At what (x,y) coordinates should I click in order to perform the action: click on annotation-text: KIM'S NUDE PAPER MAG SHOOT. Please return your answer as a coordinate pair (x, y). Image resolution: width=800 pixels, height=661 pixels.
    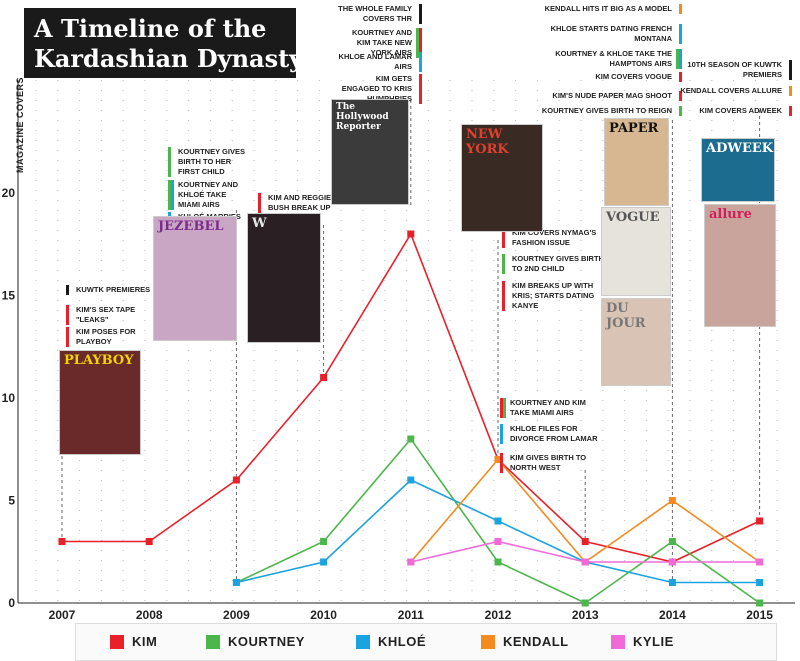
    Looking at the image, I should click on (612, 95).